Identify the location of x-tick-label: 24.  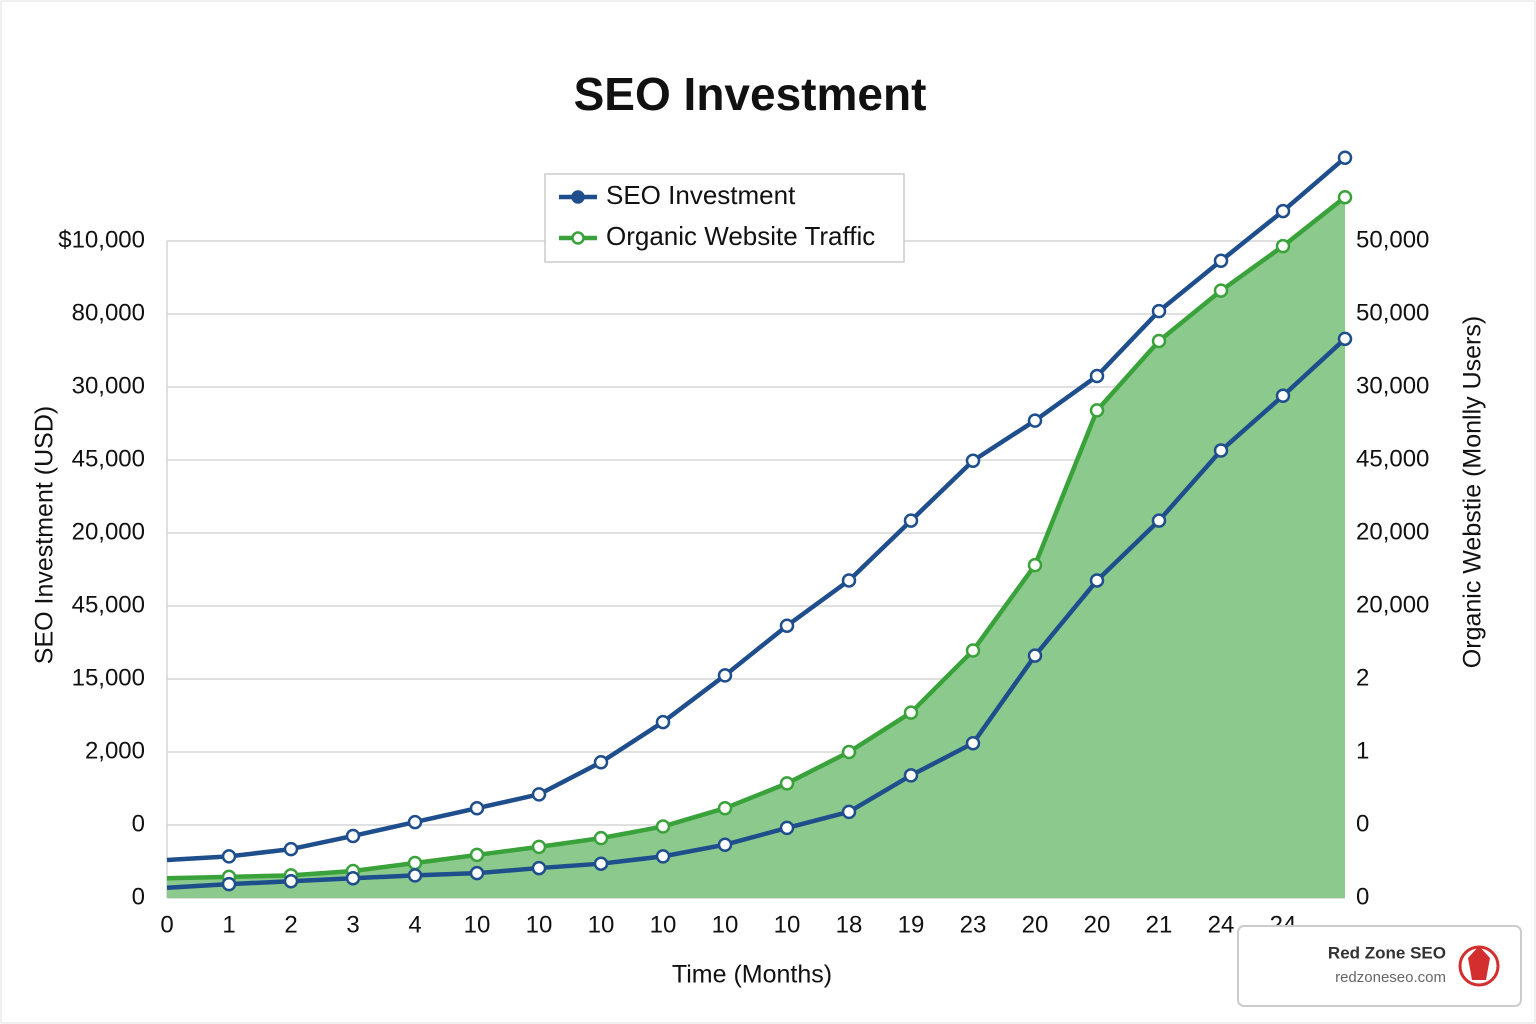
(1221, 924).